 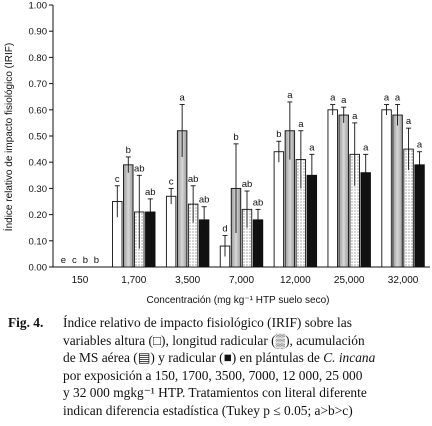 What do you see at coordinates (38, 137) in the screenshot?
I see `y-tick-label: 0.50` at bounding box center [38, 137].